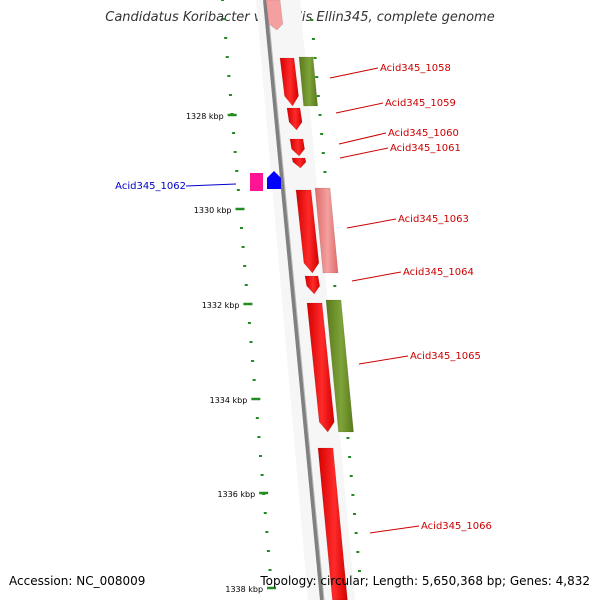  What do you see at coordinates (423, 133) in the screenshot?
I see `gene-label-acid345_1060: Acid345_1060` at bounding box center [423, 133].